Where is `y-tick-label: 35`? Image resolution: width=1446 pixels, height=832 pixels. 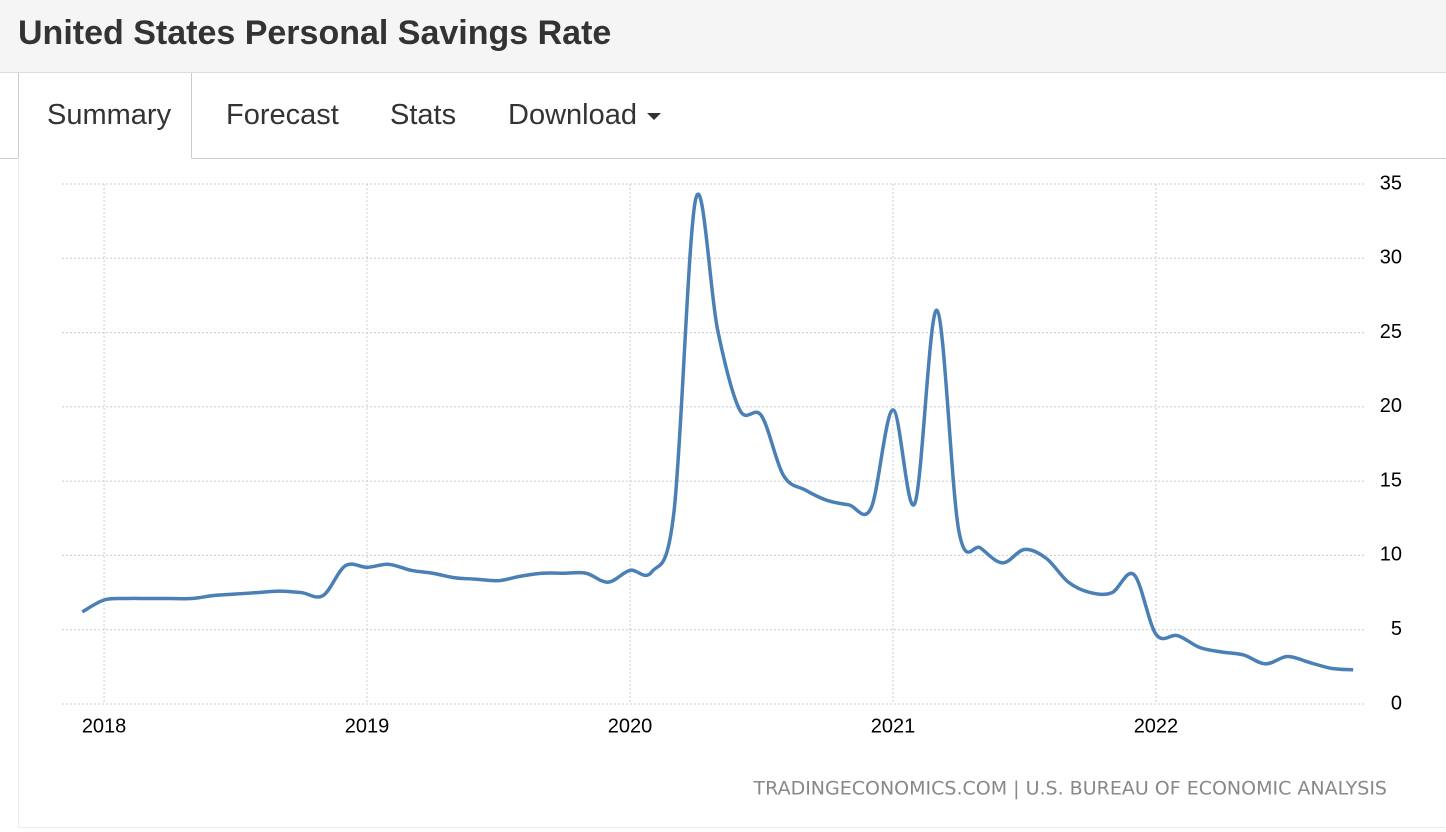 y-tick-label: 35 is located at coordinates (1391, 183).